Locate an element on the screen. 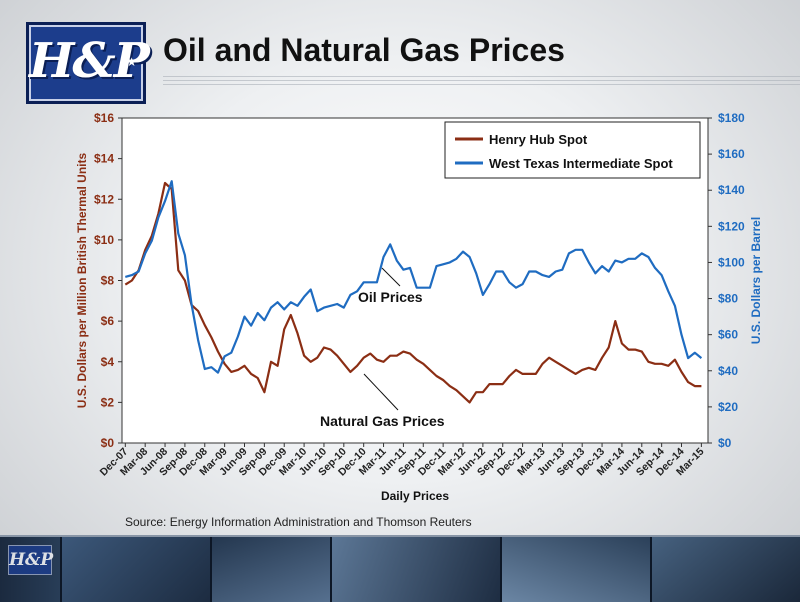  footer-photo-band is located at coordinates (400, 568).